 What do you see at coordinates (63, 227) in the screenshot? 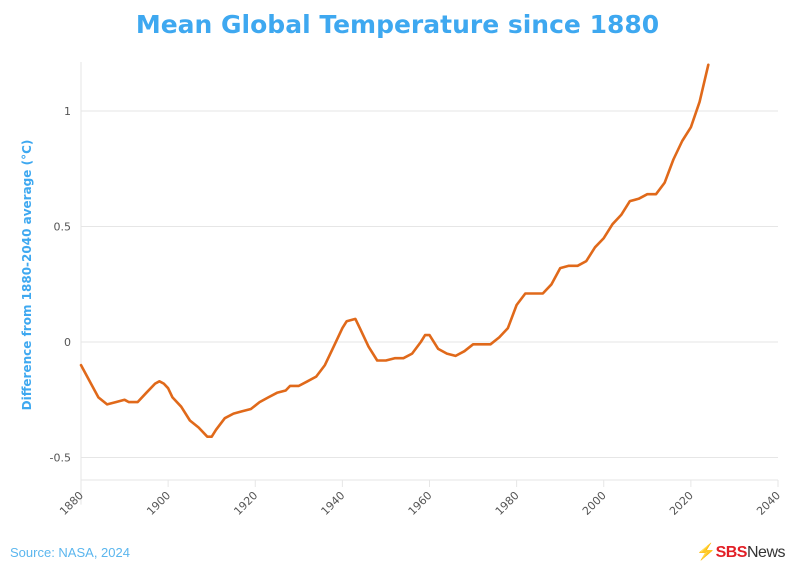
I see `y-tick-label: 0.5` at bounding box center [63, 227].